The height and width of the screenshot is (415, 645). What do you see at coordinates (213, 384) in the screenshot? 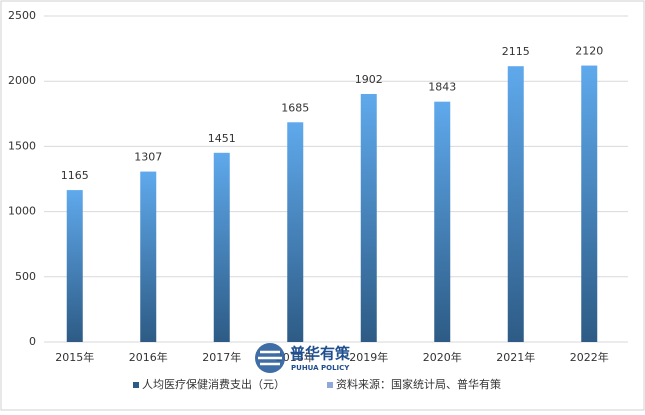
I see `legend-label: 人均医疗保健消费支出（元）` at bounding box center [213, 384].